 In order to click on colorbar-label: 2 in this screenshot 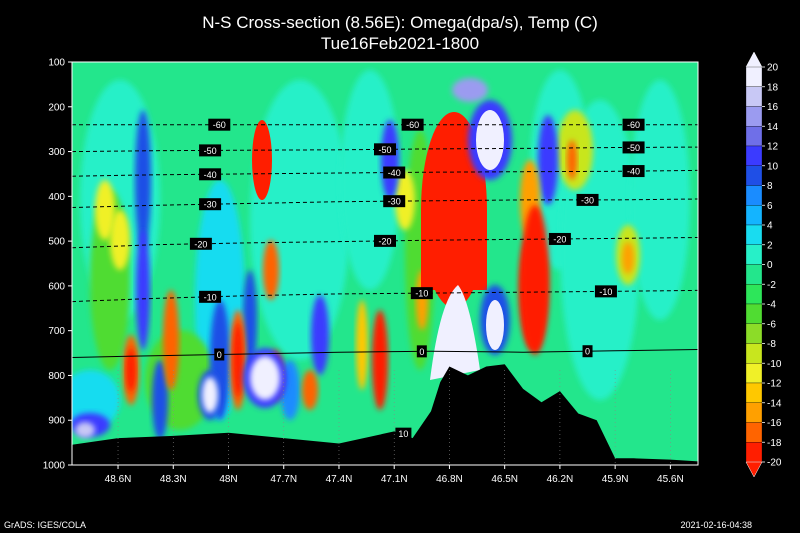, I will do `click(770, 245)`.